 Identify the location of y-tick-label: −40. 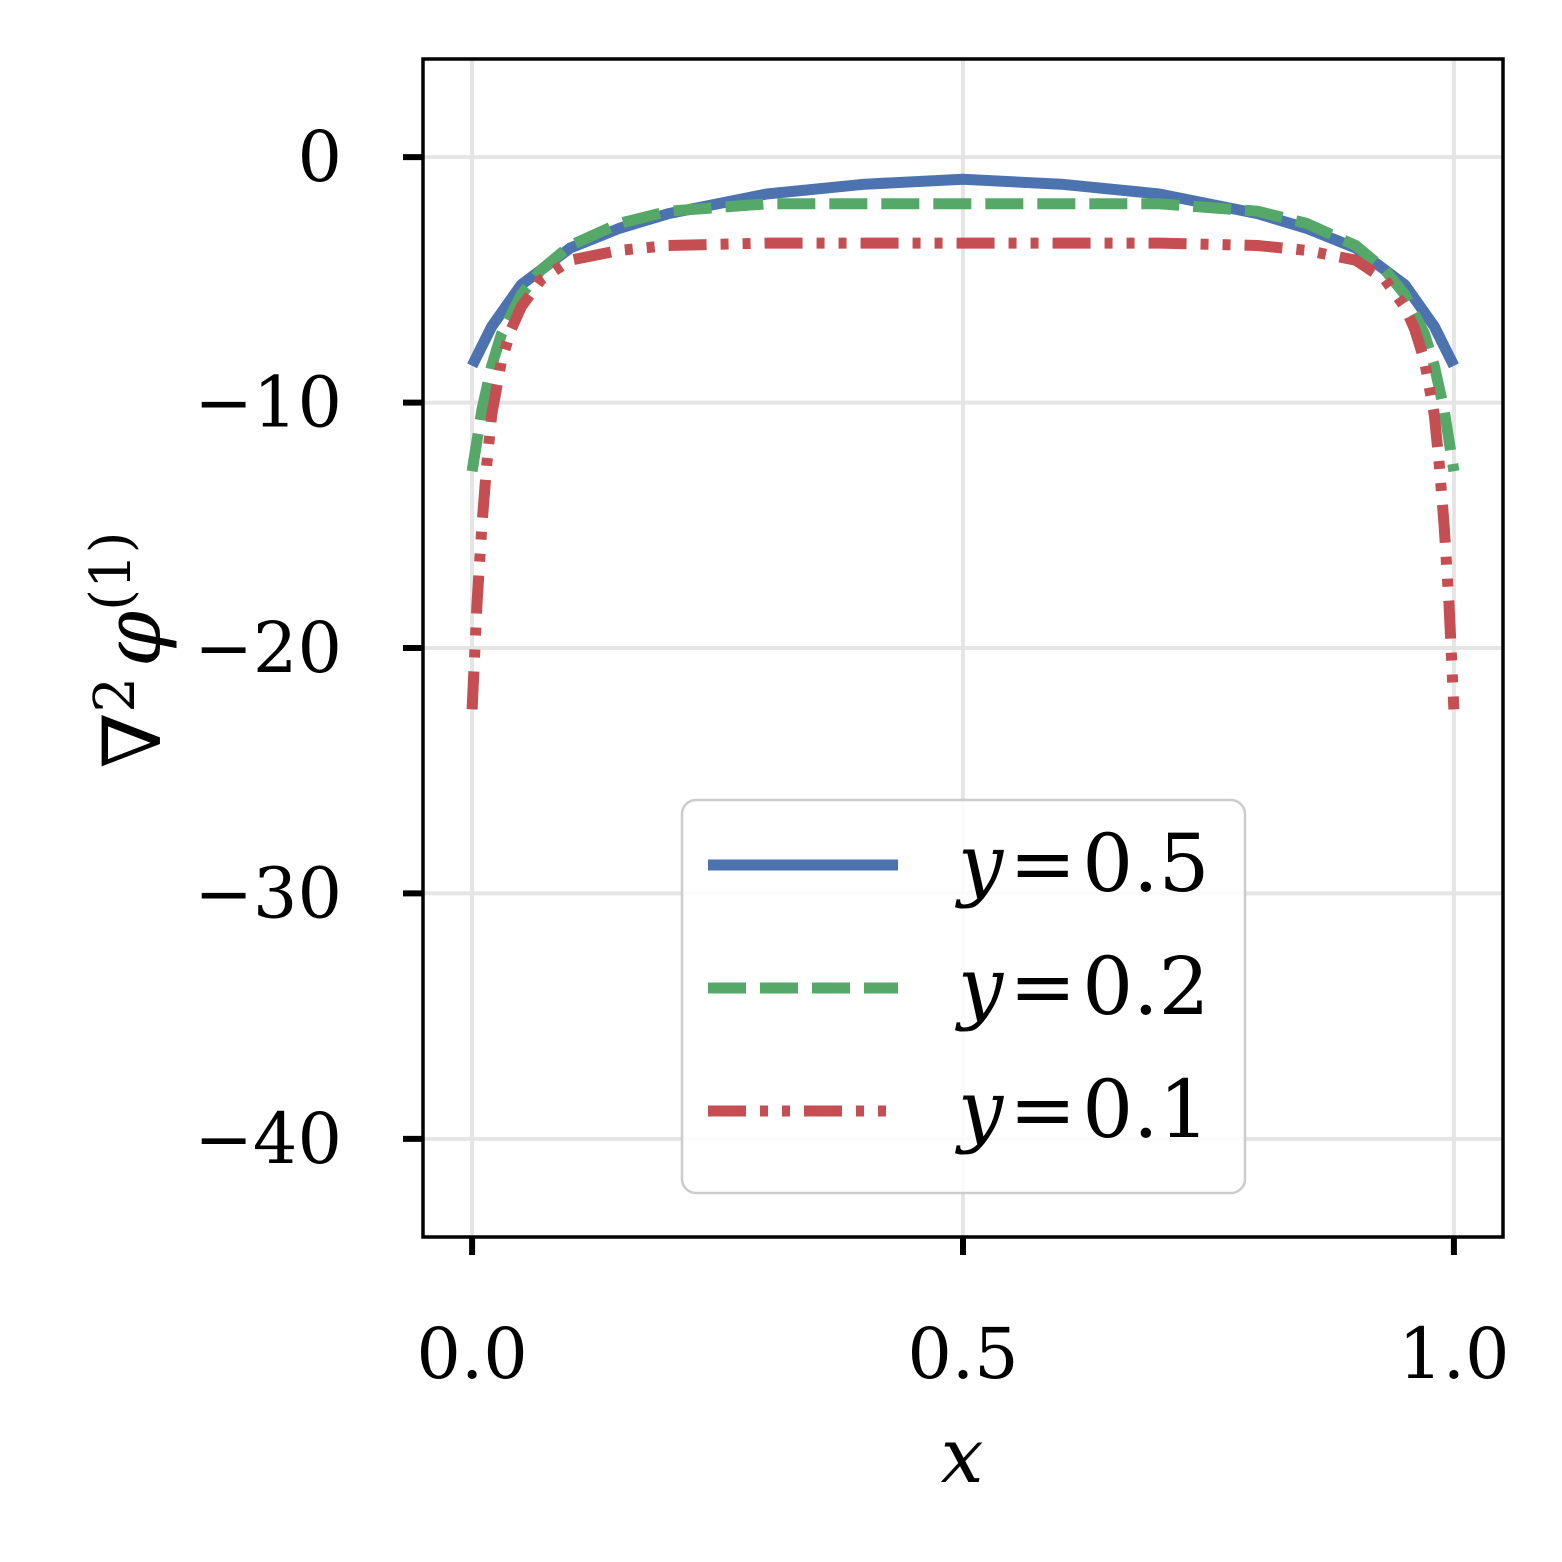
(268, 1139).